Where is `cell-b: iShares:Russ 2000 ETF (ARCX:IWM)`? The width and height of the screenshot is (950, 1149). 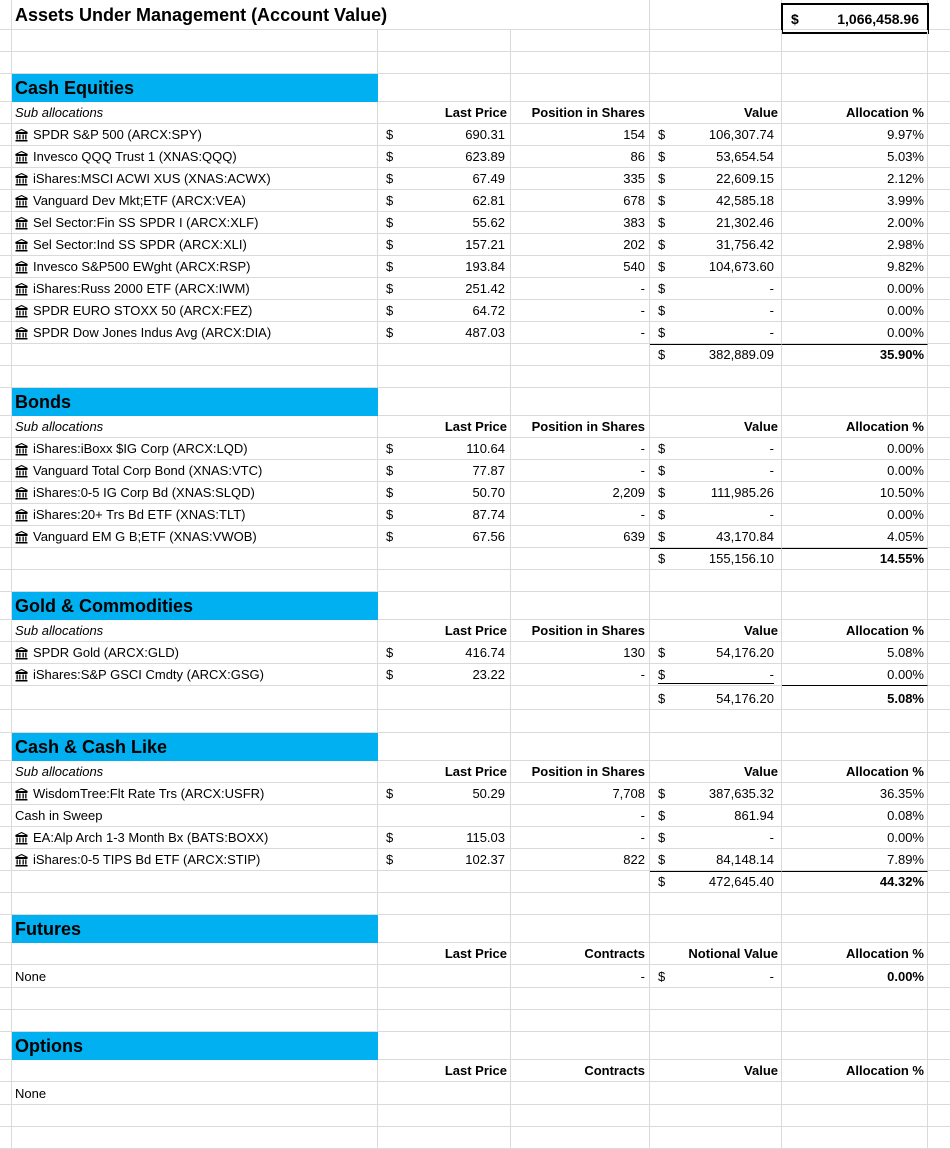 cell-b: iShares:Russ 2000 ETF (ARCX:IWM) is located at coordinates (195, 289).